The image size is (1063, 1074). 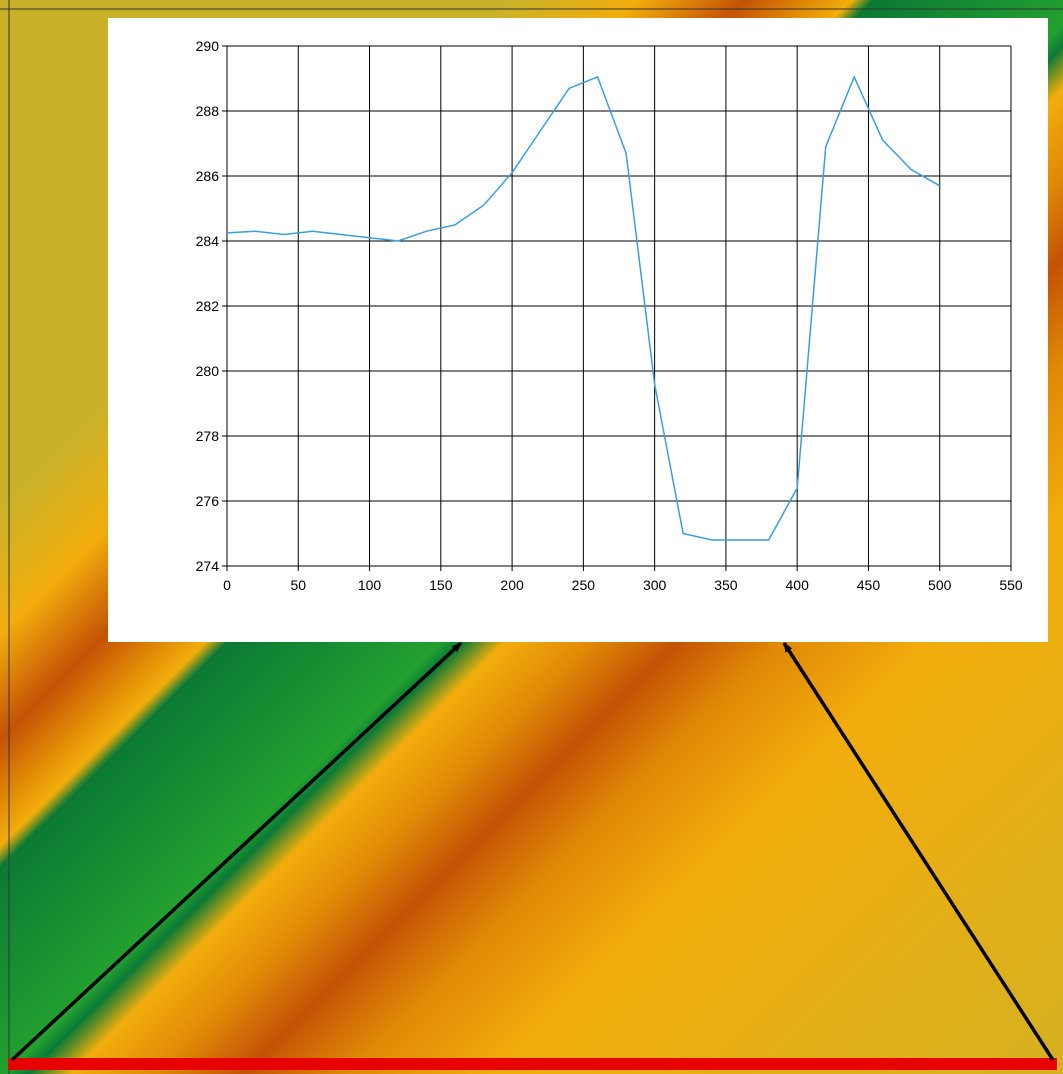 I want to click on x-tick-label: 150, so click(x=441, y=585).